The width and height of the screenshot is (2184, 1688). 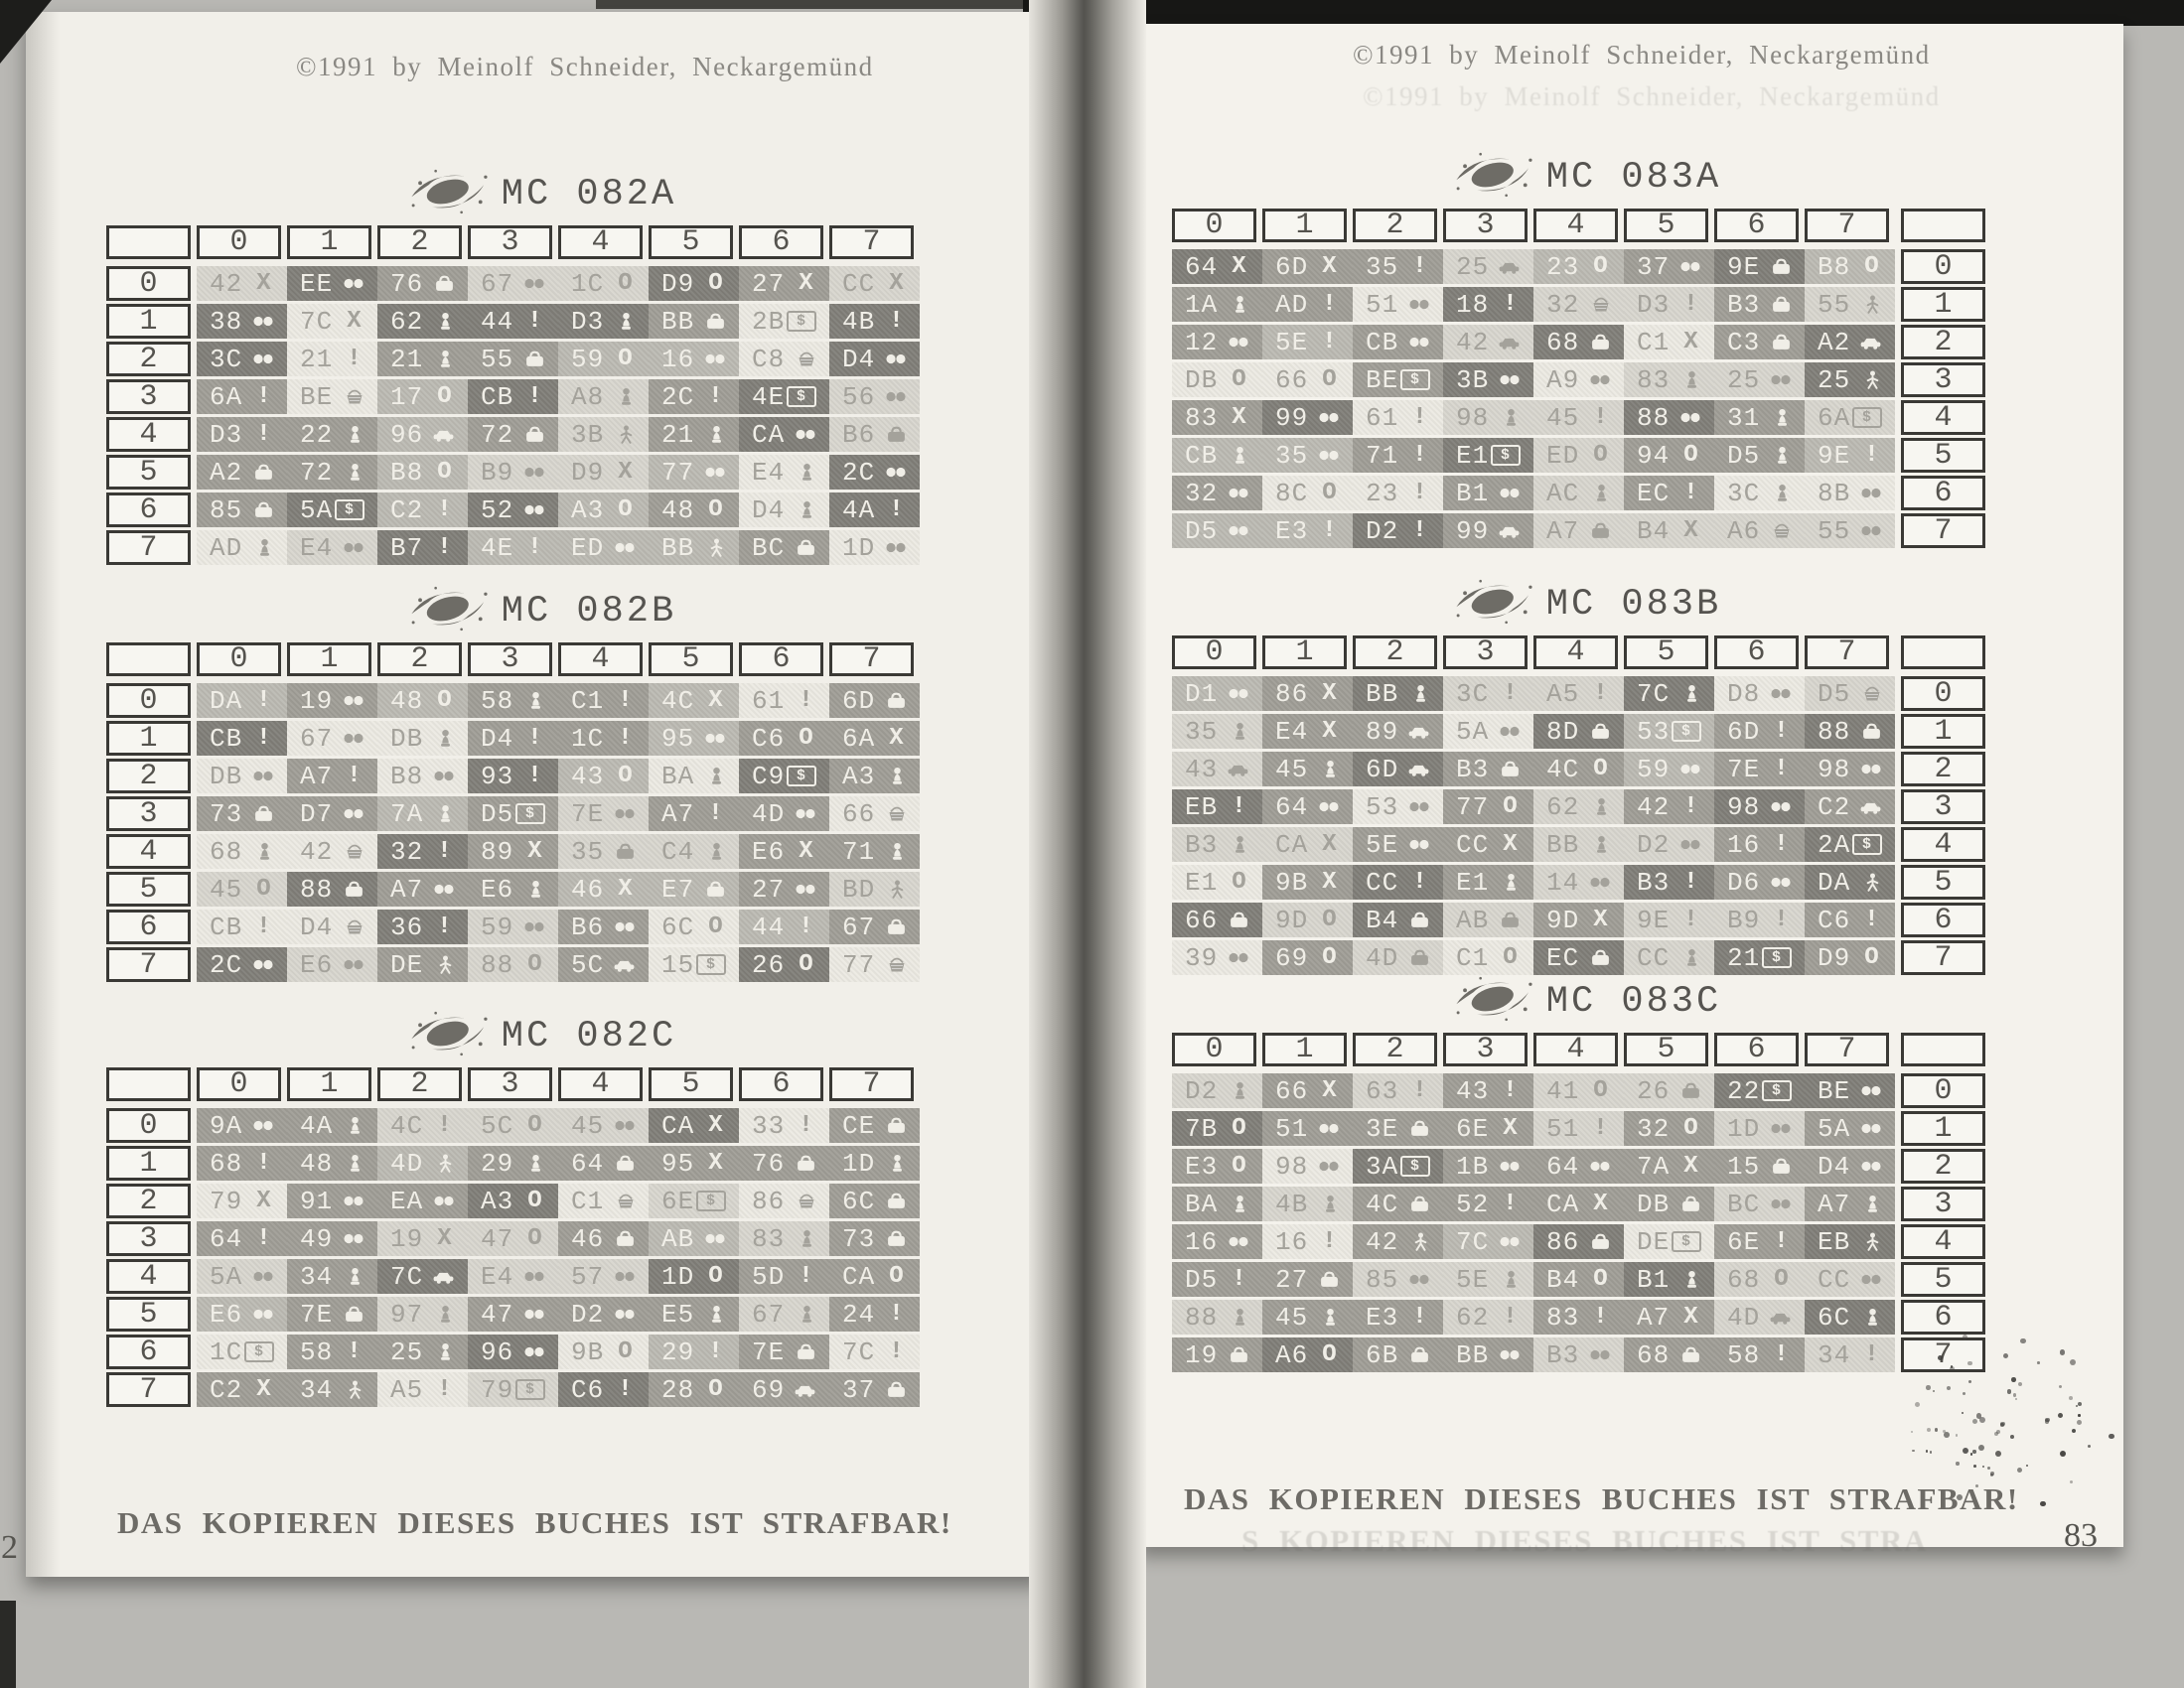 What do you see at coordinates (1834, 342) in the screenshot?
I see `cell-hex-value: A2` at bounding box center [1834, 342].